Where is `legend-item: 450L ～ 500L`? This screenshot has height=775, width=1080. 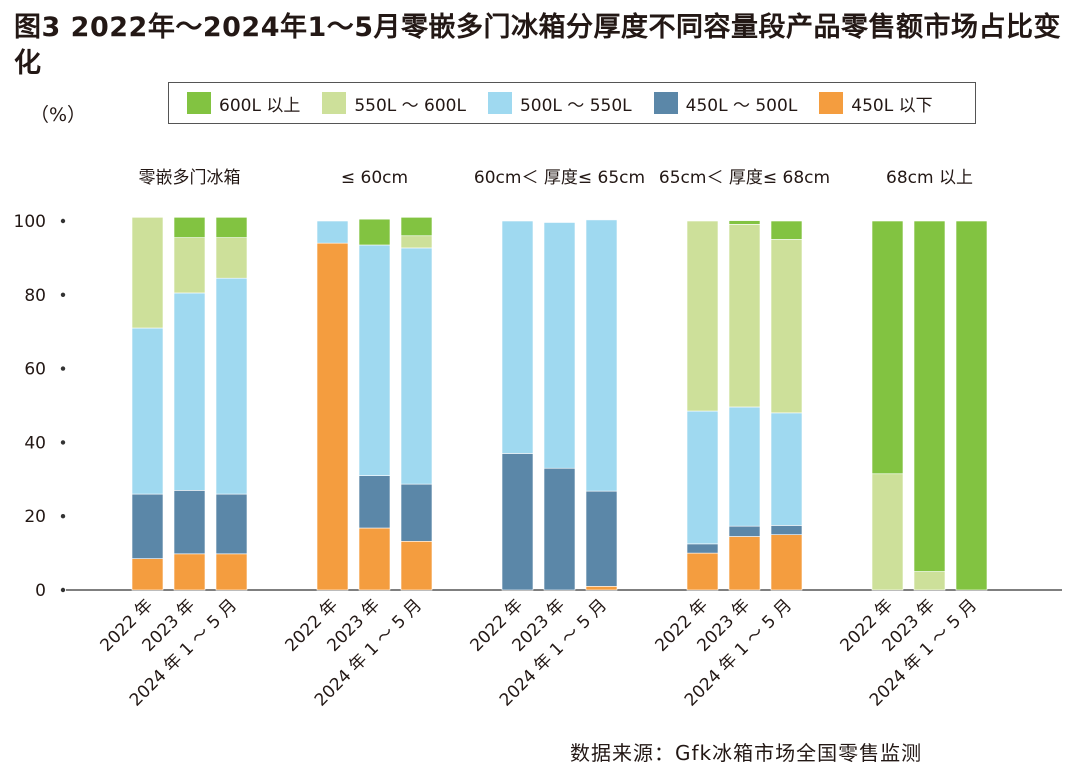
legend-item: 450L ～ 500L is located at coordinates (725, 103).